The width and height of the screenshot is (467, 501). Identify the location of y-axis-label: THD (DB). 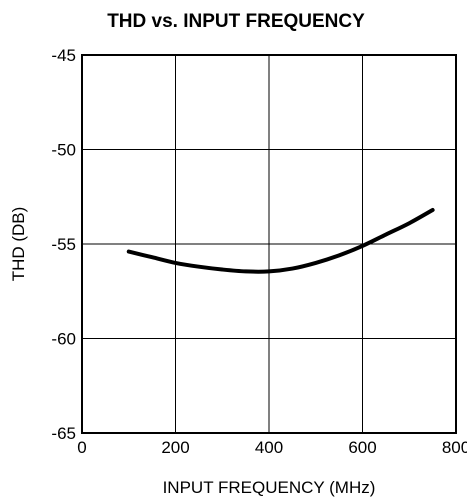
(18, 244).